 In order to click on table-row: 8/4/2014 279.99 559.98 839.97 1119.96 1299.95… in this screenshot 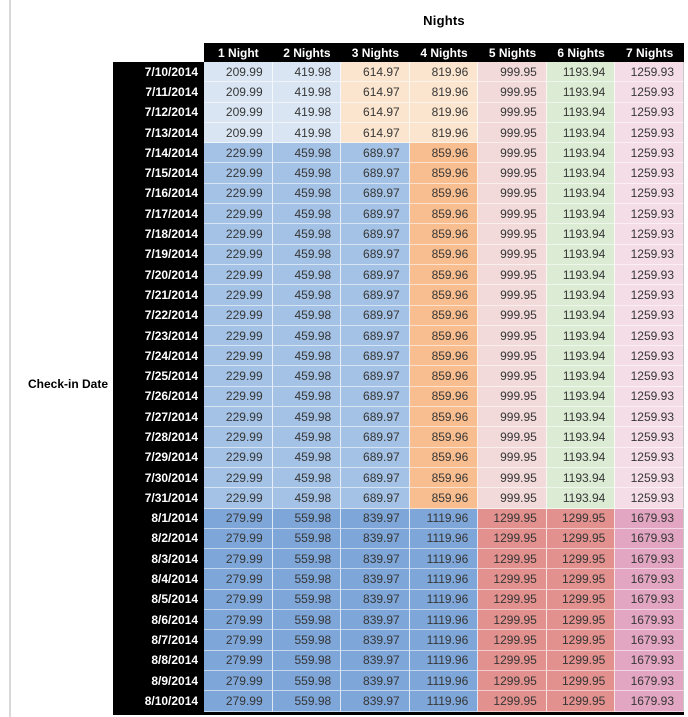, I will do `click(398, 579)`.